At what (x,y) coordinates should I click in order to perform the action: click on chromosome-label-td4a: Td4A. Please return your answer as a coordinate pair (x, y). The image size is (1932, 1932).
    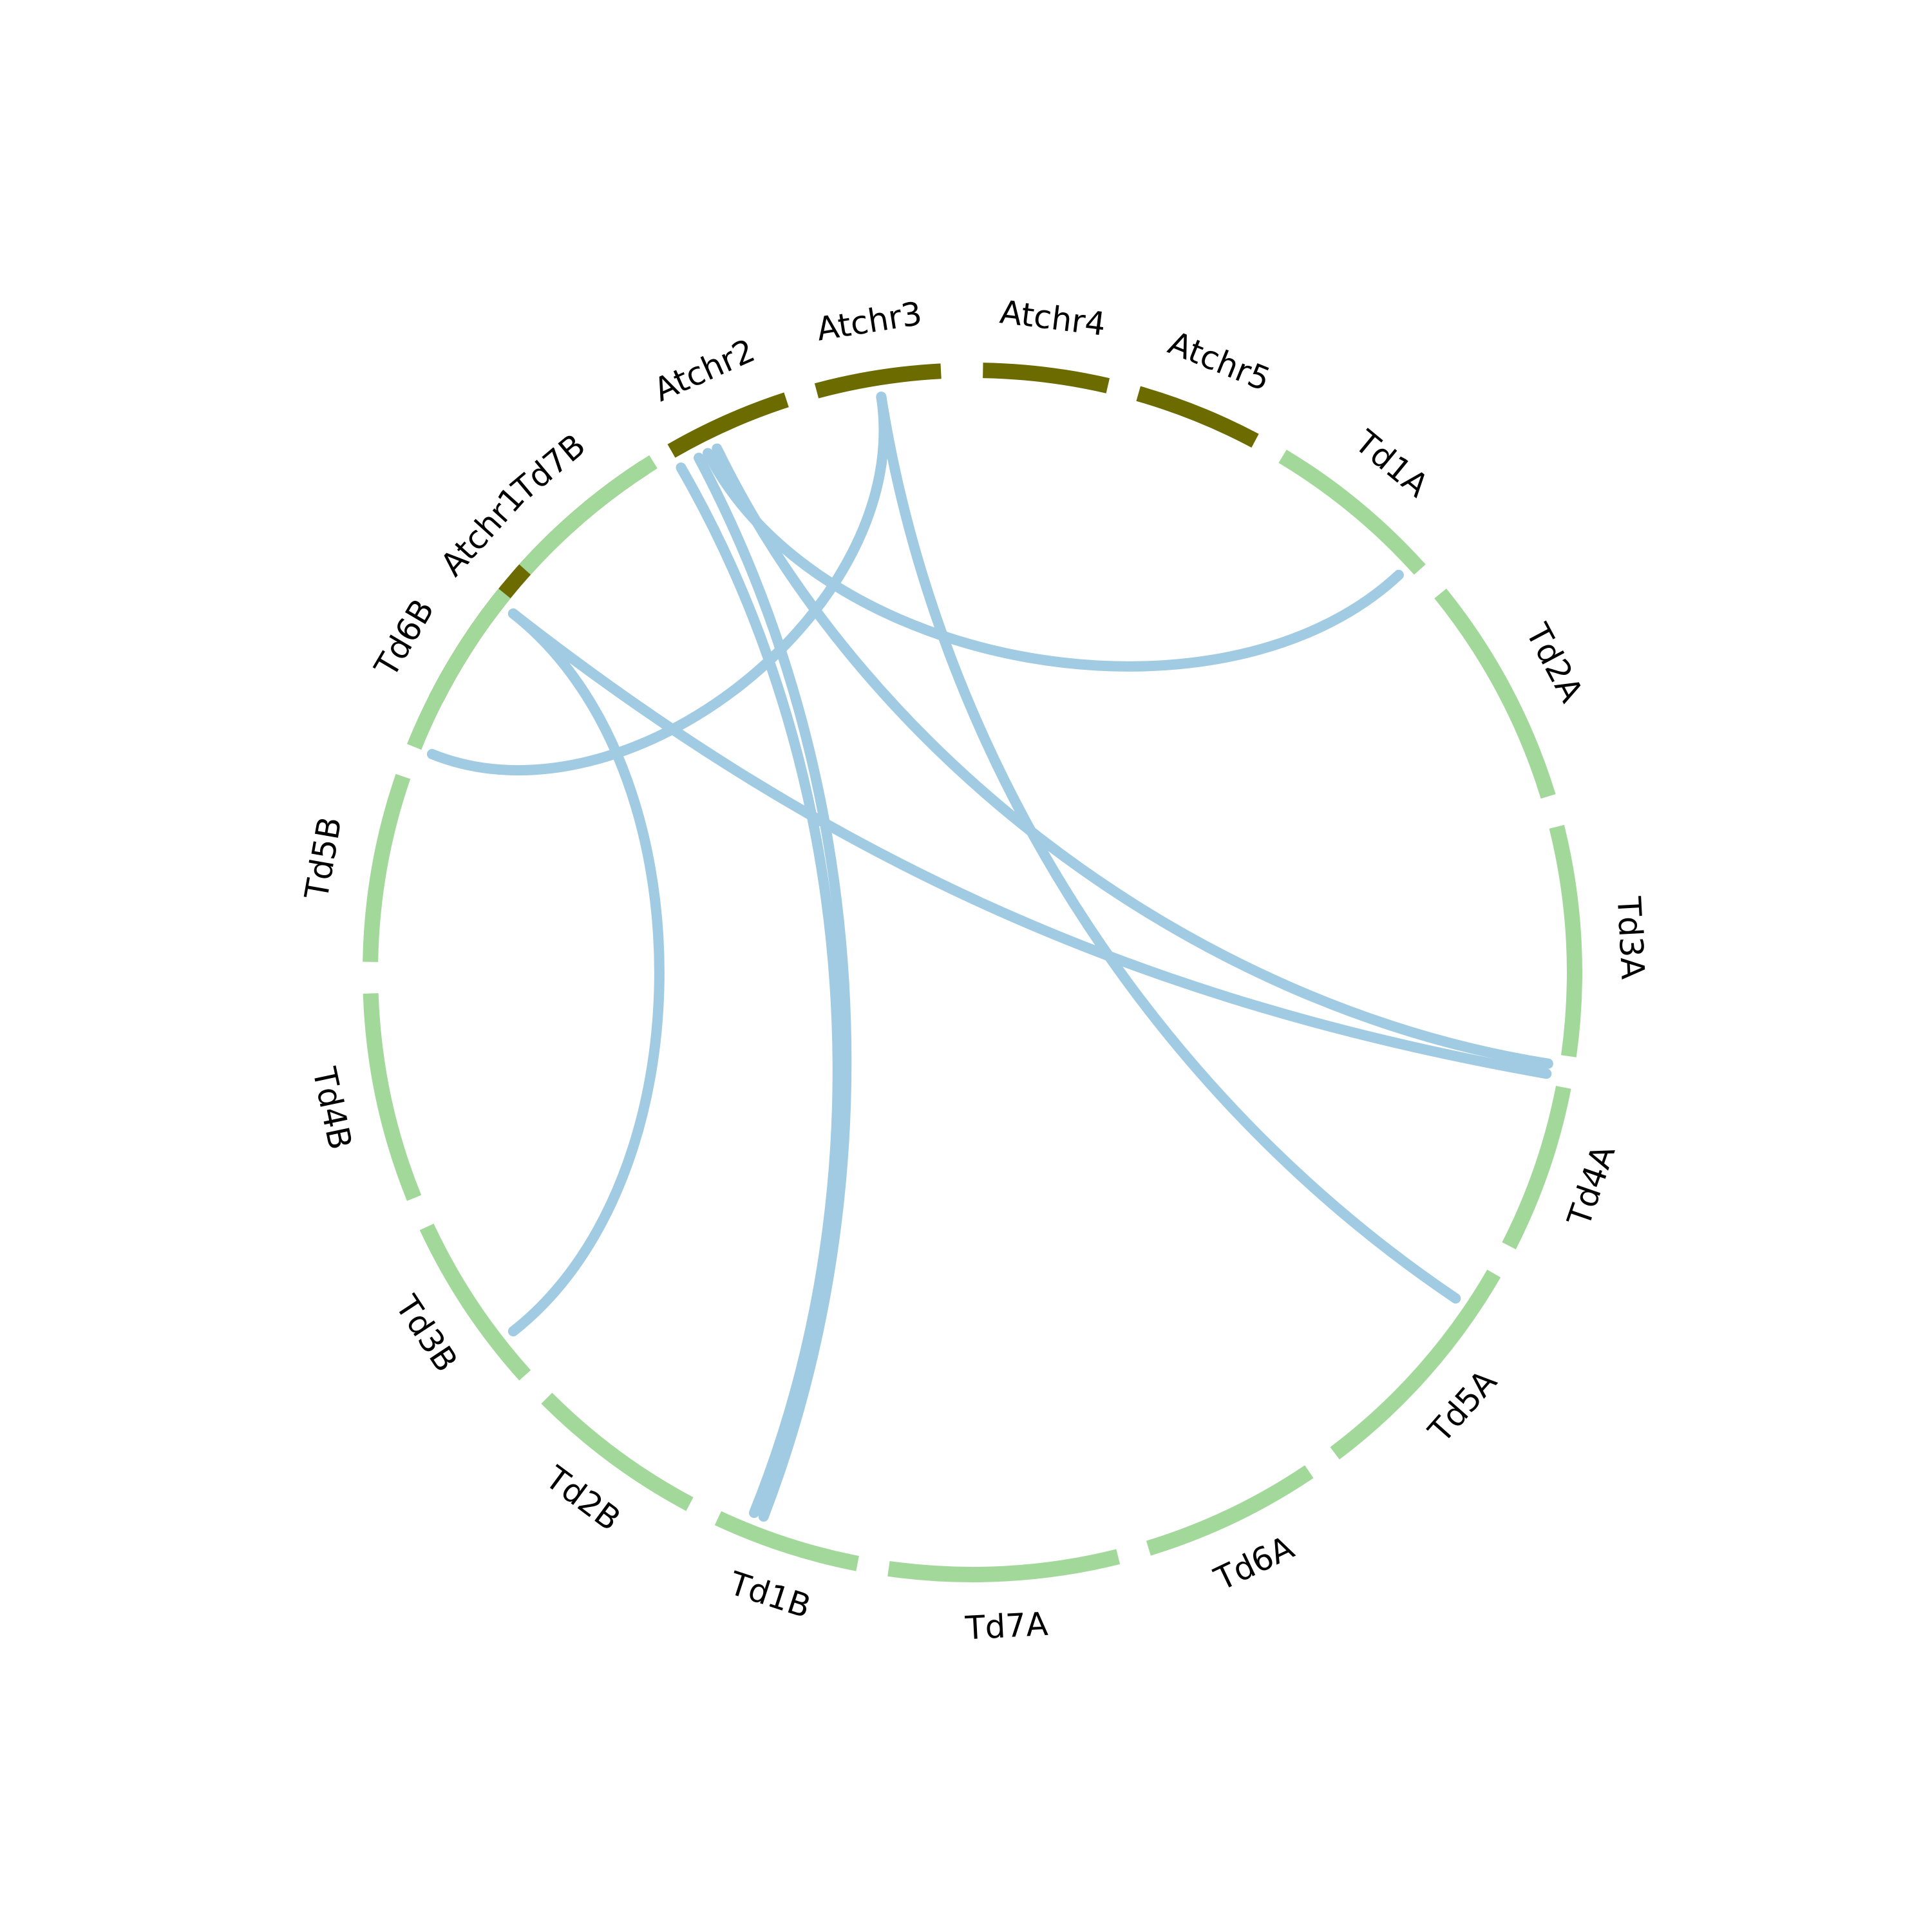
    Looking at the image, I should click on (1591, 1186).